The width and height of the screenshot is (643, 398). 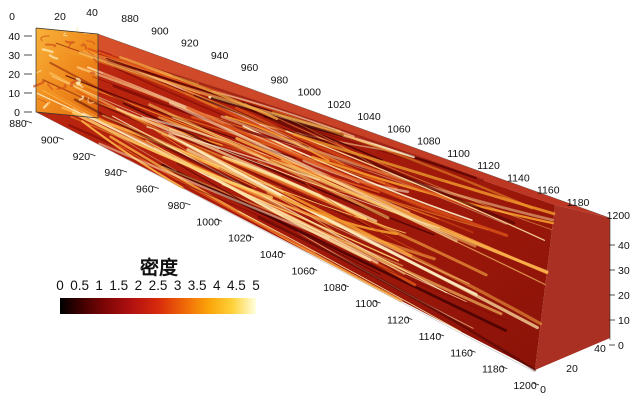 What do you see at coordinates (99, 285) in the screenshot?
I see `colorbar-tick-label: 1` at bounding box center [99, 285].